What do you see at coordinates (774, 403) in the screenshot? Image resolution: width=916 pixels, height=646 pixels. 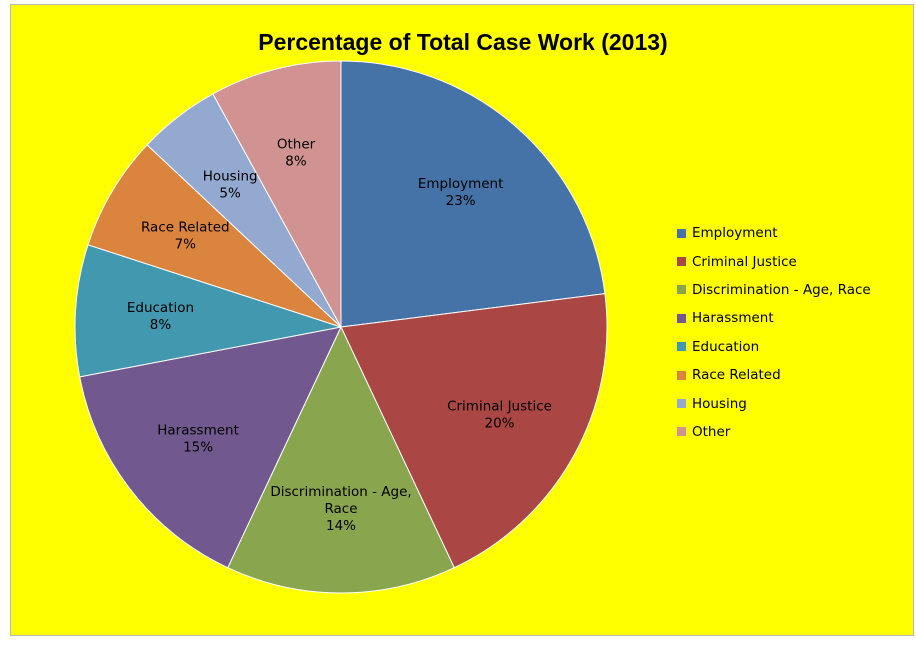 I see `legend-item-6: Housing` at bounding box center [774, 403].